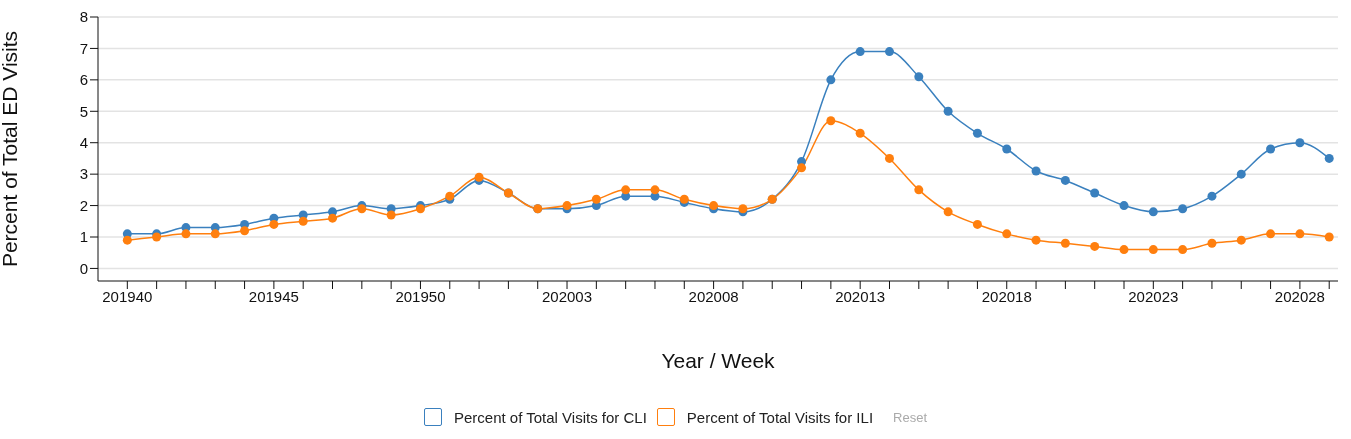  What do you see at coordinates (83, 111) in the screenshot?
I see `y-tick-label: 5` at bounding box center [83, 111].